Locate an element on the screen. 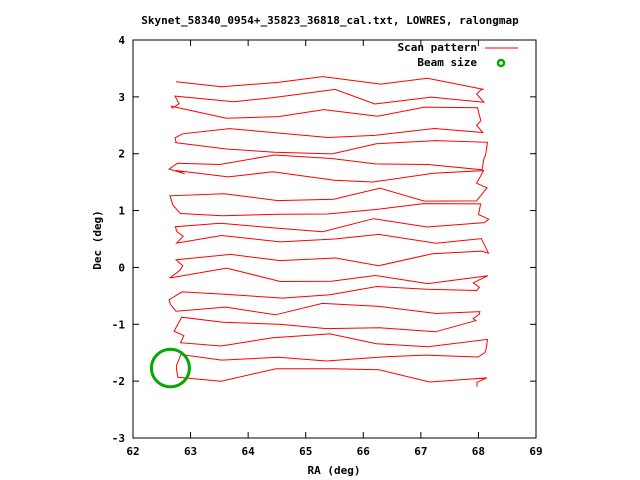 The height and width of the screenshot is (480, 640). legend-swatch-beam-size is located at coordinates (501, 63).